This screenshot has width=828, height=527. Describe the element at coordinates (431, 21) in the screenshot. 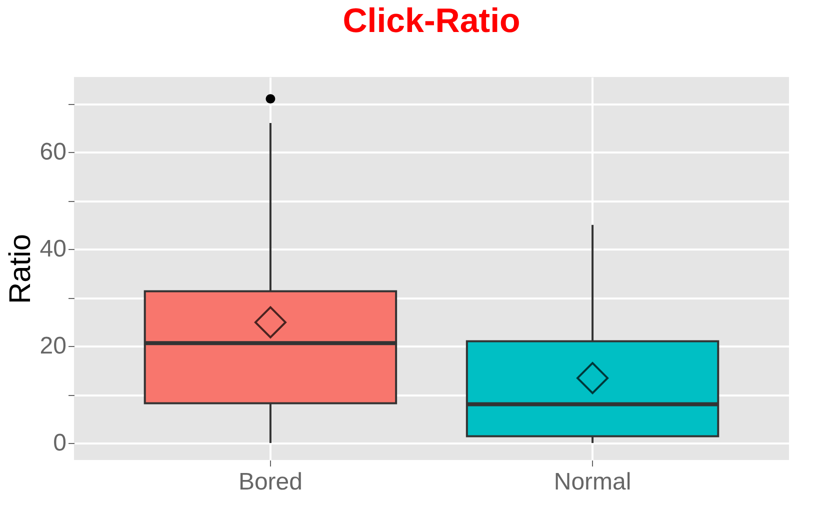

I see `chart-title: Click-Ratio` at that location.